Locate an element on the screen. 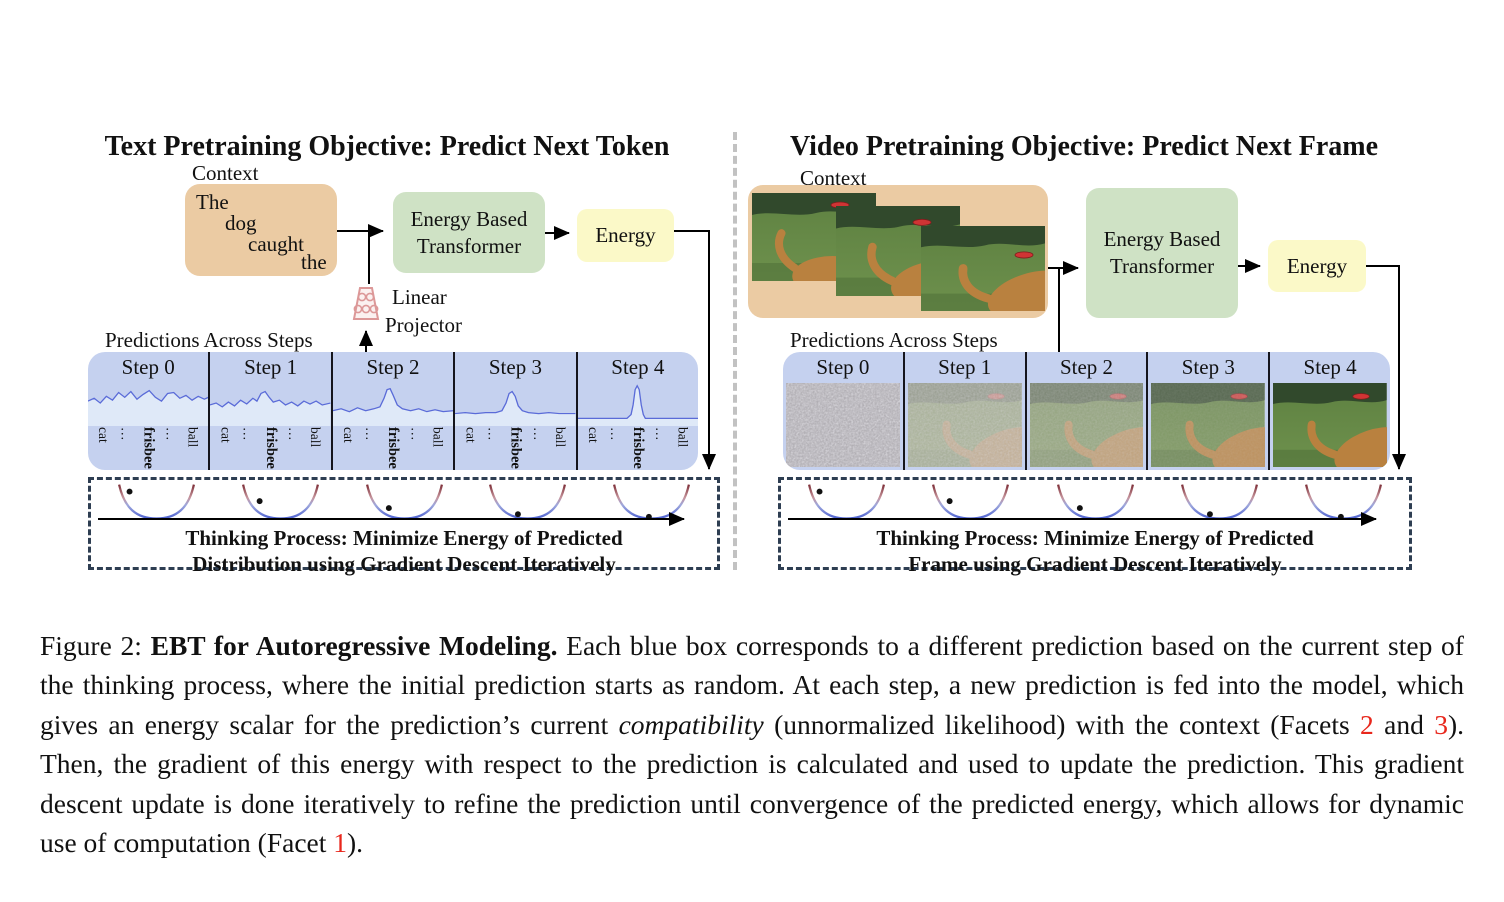  right-predictions-box: Step 0 Step 1 Step 2 is located at coordinates (1086, 411).